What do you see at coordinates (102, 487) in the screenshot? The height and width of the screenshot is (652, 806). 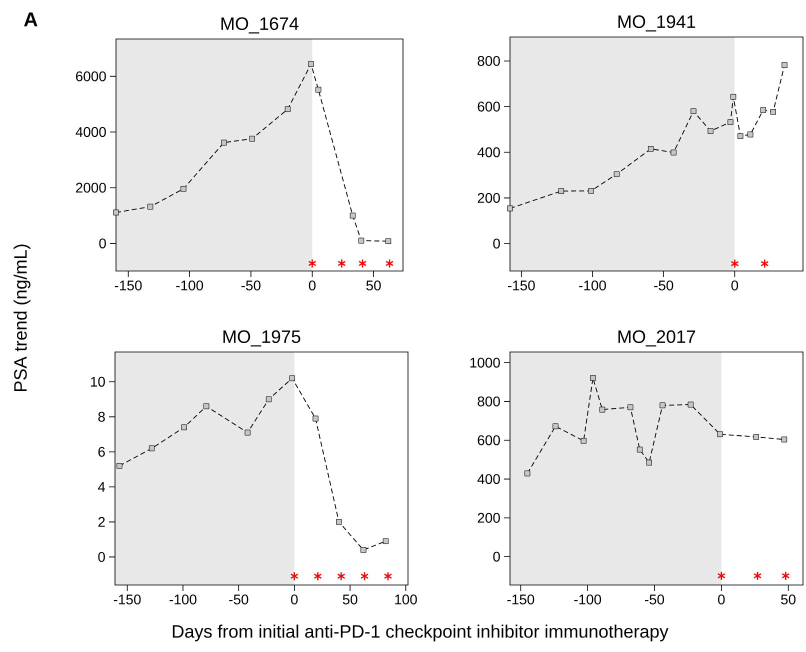 I see `y-tick-label: 4` at bounding box center [102, 487].